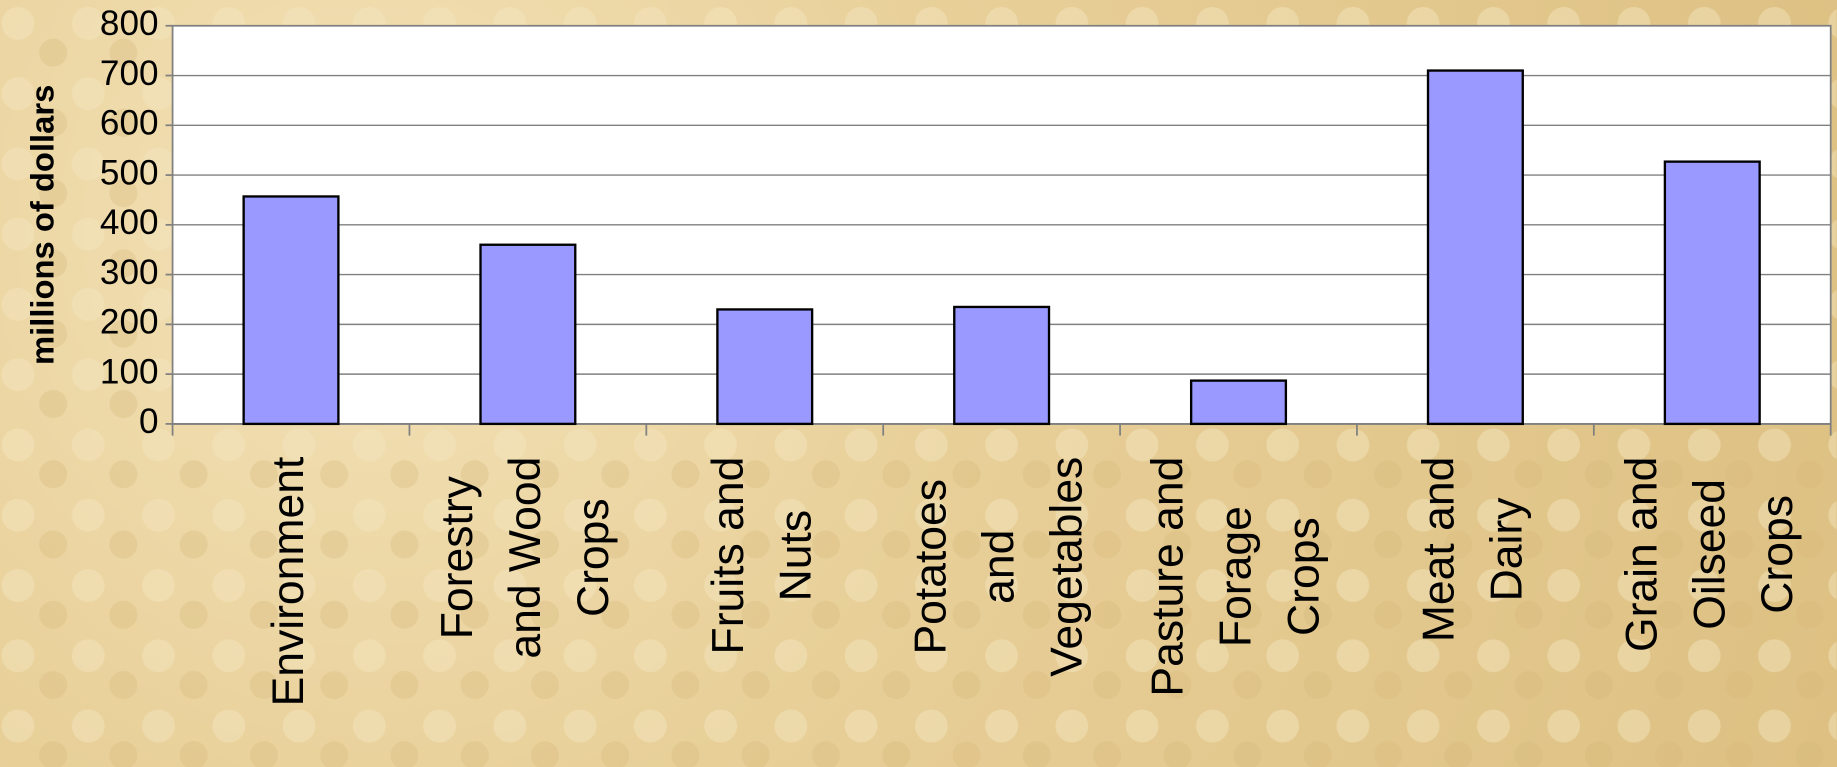 This screenshot has width=1837, height=767. I want to click on x-tick-label-line: Nuts, so click(795, 555).